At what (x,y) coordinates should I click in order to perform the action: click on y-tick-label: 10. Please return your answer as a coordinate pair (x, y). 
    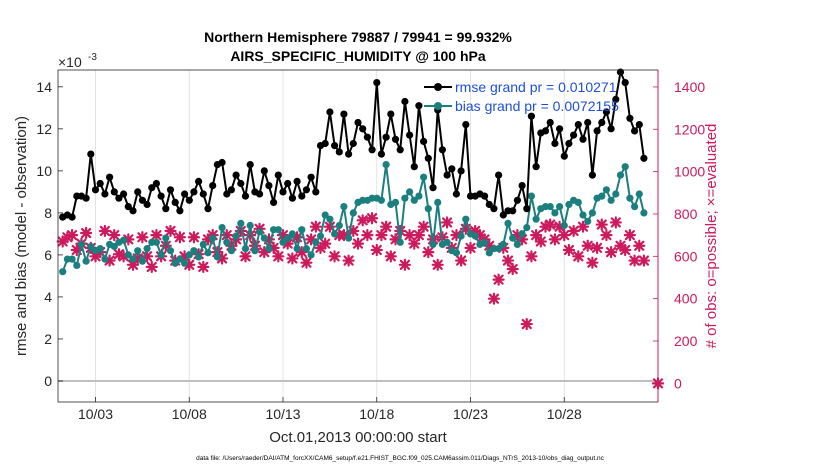
    Looking at the image, I should click on (44, 171).